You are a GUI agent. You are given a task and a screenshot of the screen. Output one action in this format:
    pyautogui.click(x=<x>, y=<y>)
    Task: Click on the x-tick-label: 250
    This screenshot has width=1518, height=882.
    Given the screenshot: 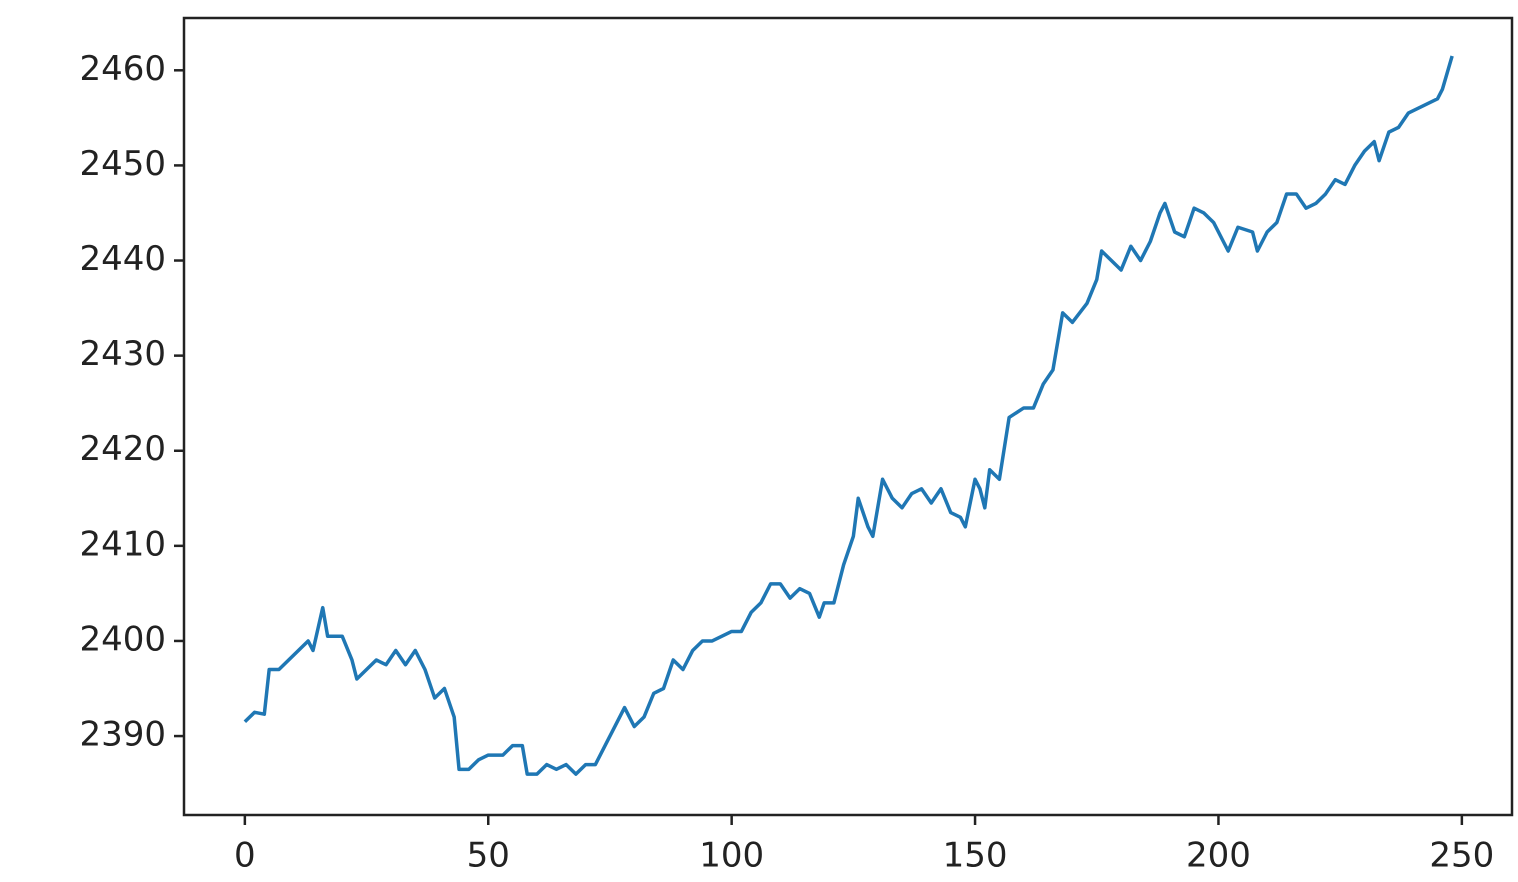 What is the action you would take?
    pyautogui.click(x=1461, y=856)
    